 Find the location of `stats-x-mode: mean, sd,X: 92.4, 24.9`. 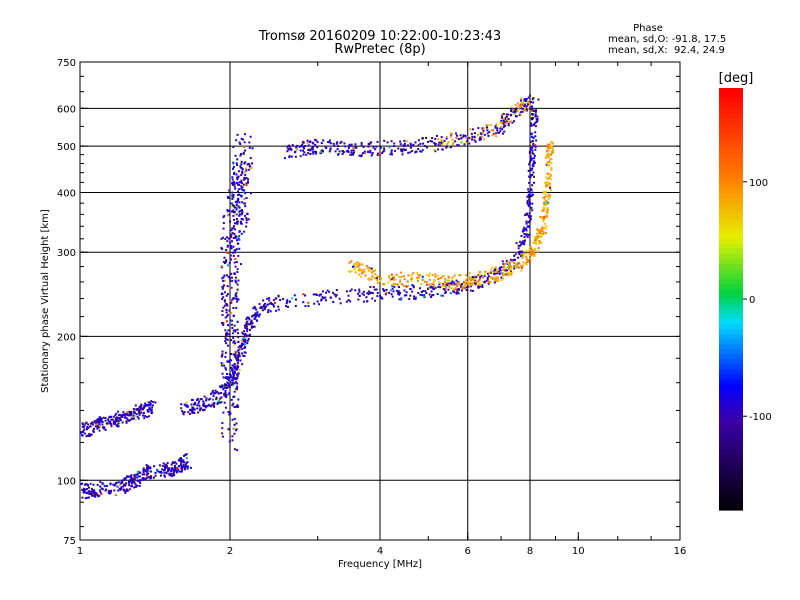

stats-x-mode: mean, sd,X: 92.4, 24.9 is located at coordinates (666, 50).